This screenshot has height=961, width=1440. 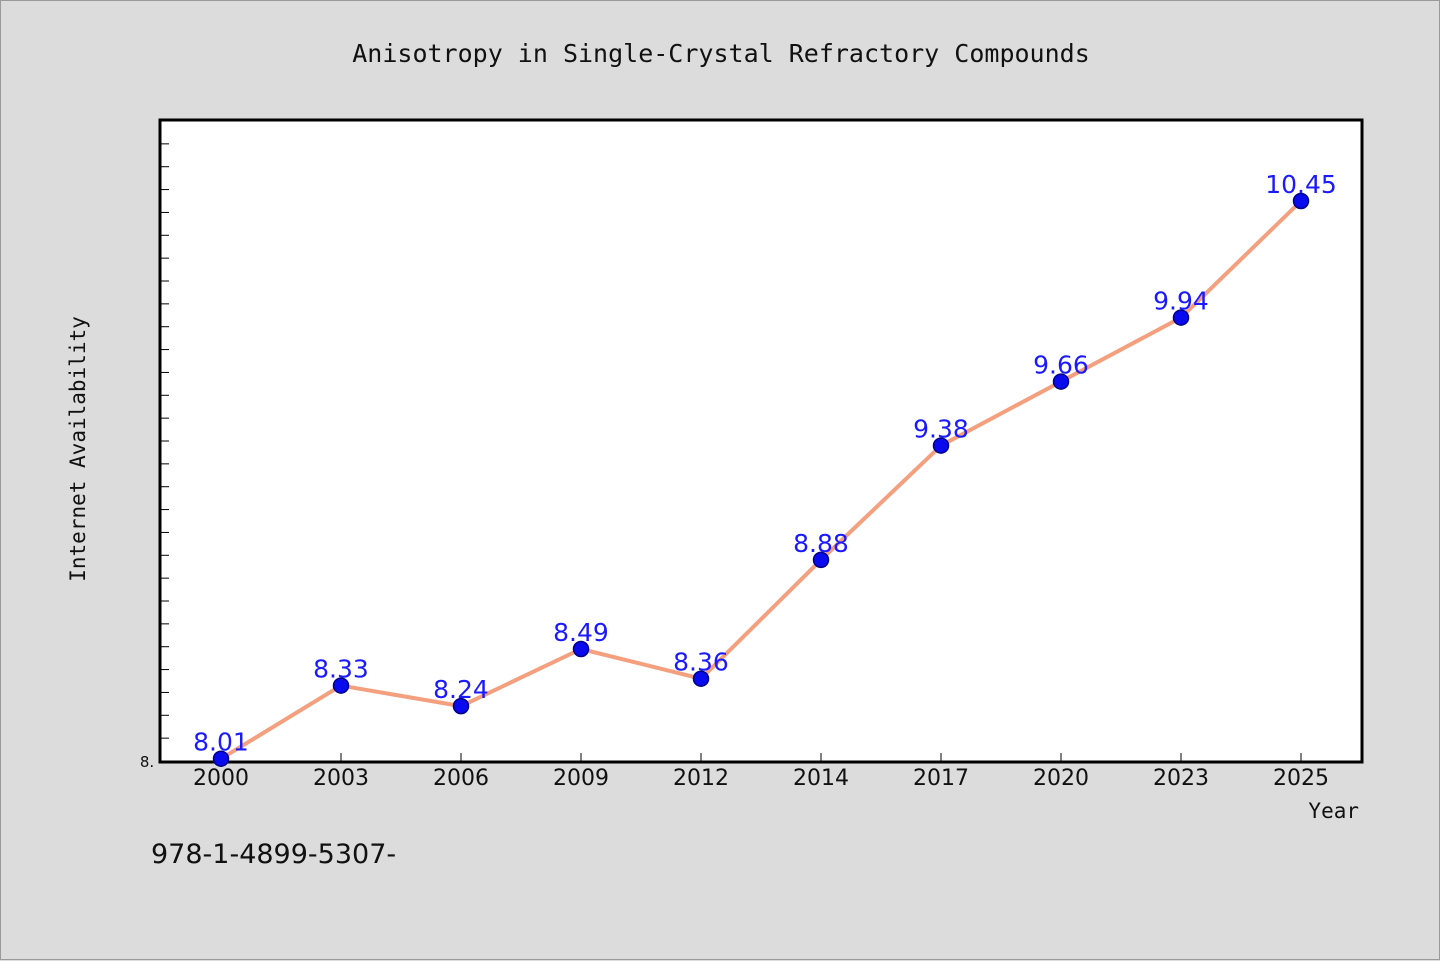 What do you see at coordinates (1181, 778) in the screenshot?
I see `x-tick-label: 2023` at bounding box center [1181, 778].